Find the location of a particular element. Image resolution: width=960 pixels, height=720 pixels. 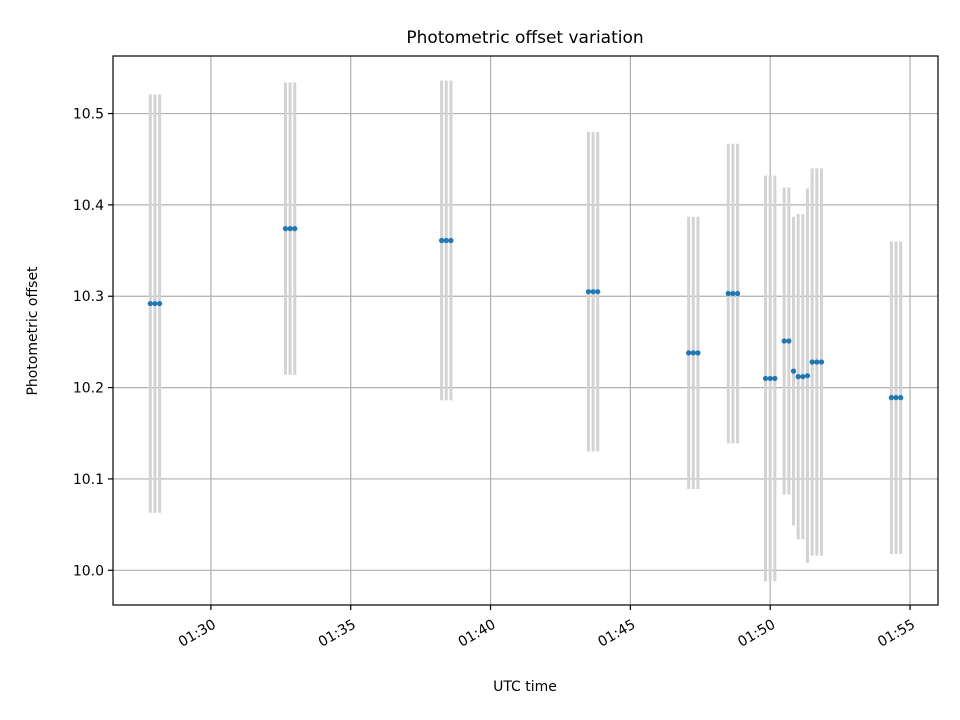

y-axis-ticks: 10.0 10.1 10.2 10.3 10.4 10.5 is located at coordinates (93, 343).